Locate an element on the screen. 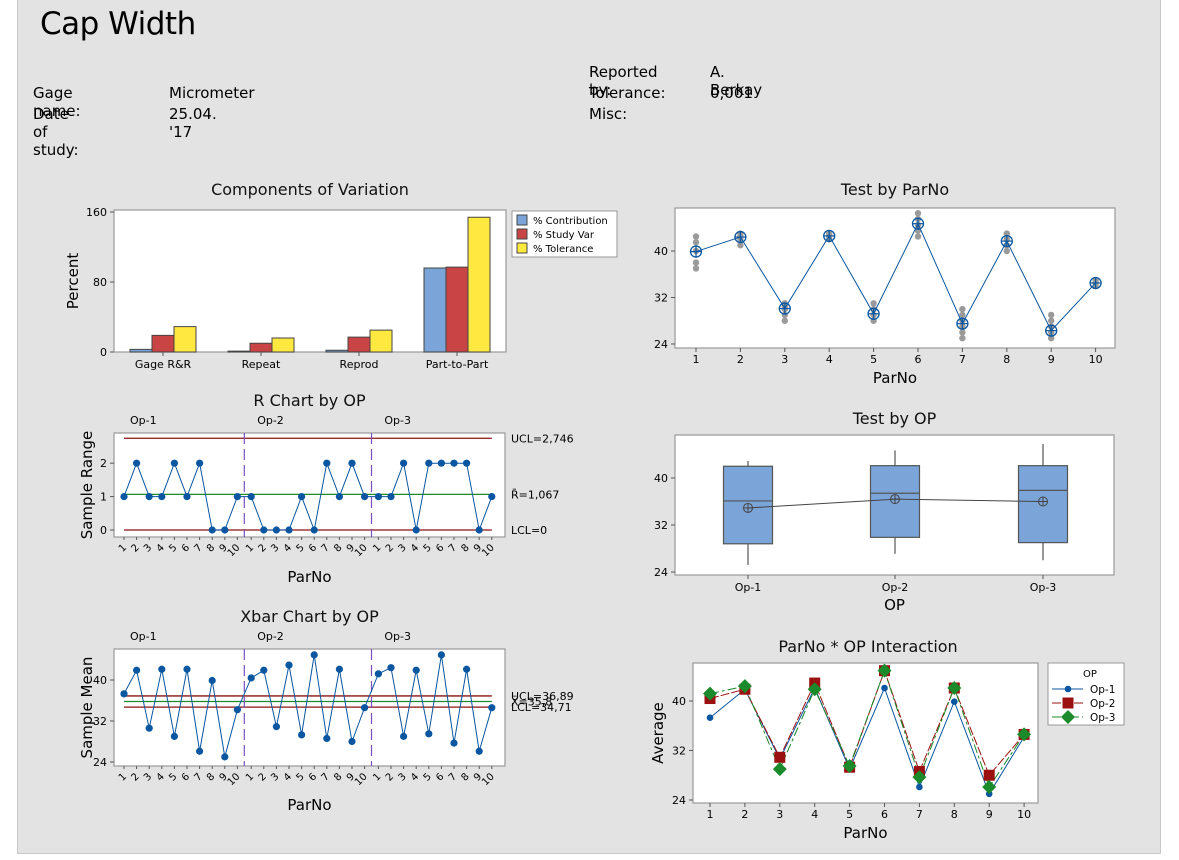 This screenshot has width=1179, height=860. mean-line is located at coordinates (895, 277).